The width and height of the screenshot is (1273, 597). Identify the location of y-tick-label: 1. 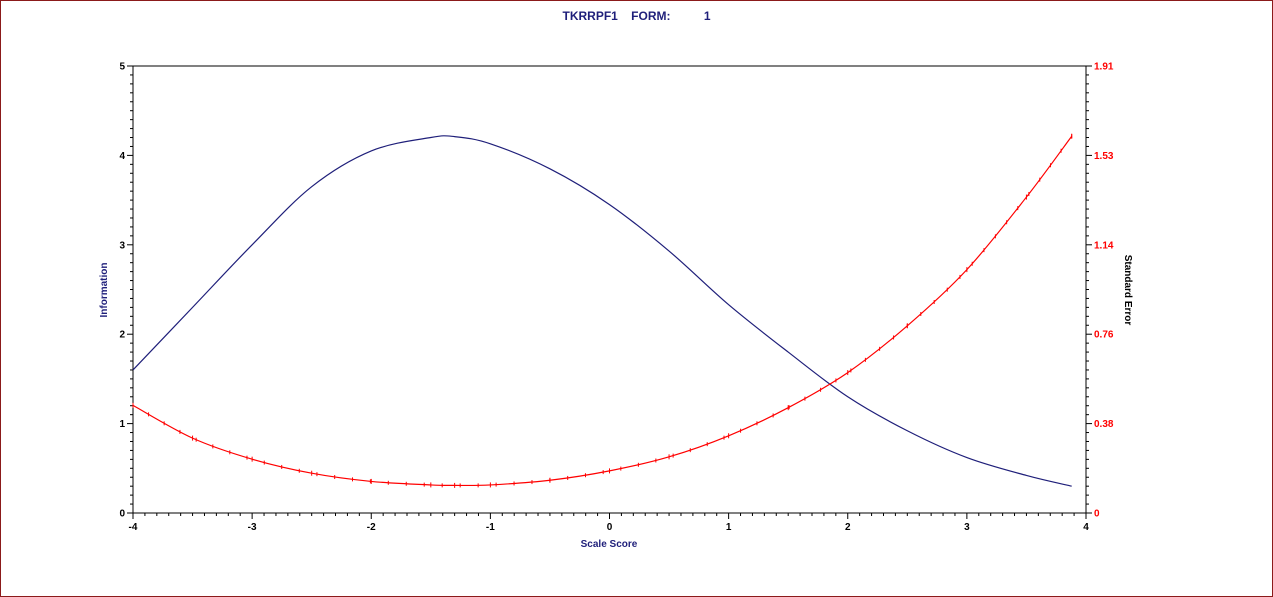
(122, 424).